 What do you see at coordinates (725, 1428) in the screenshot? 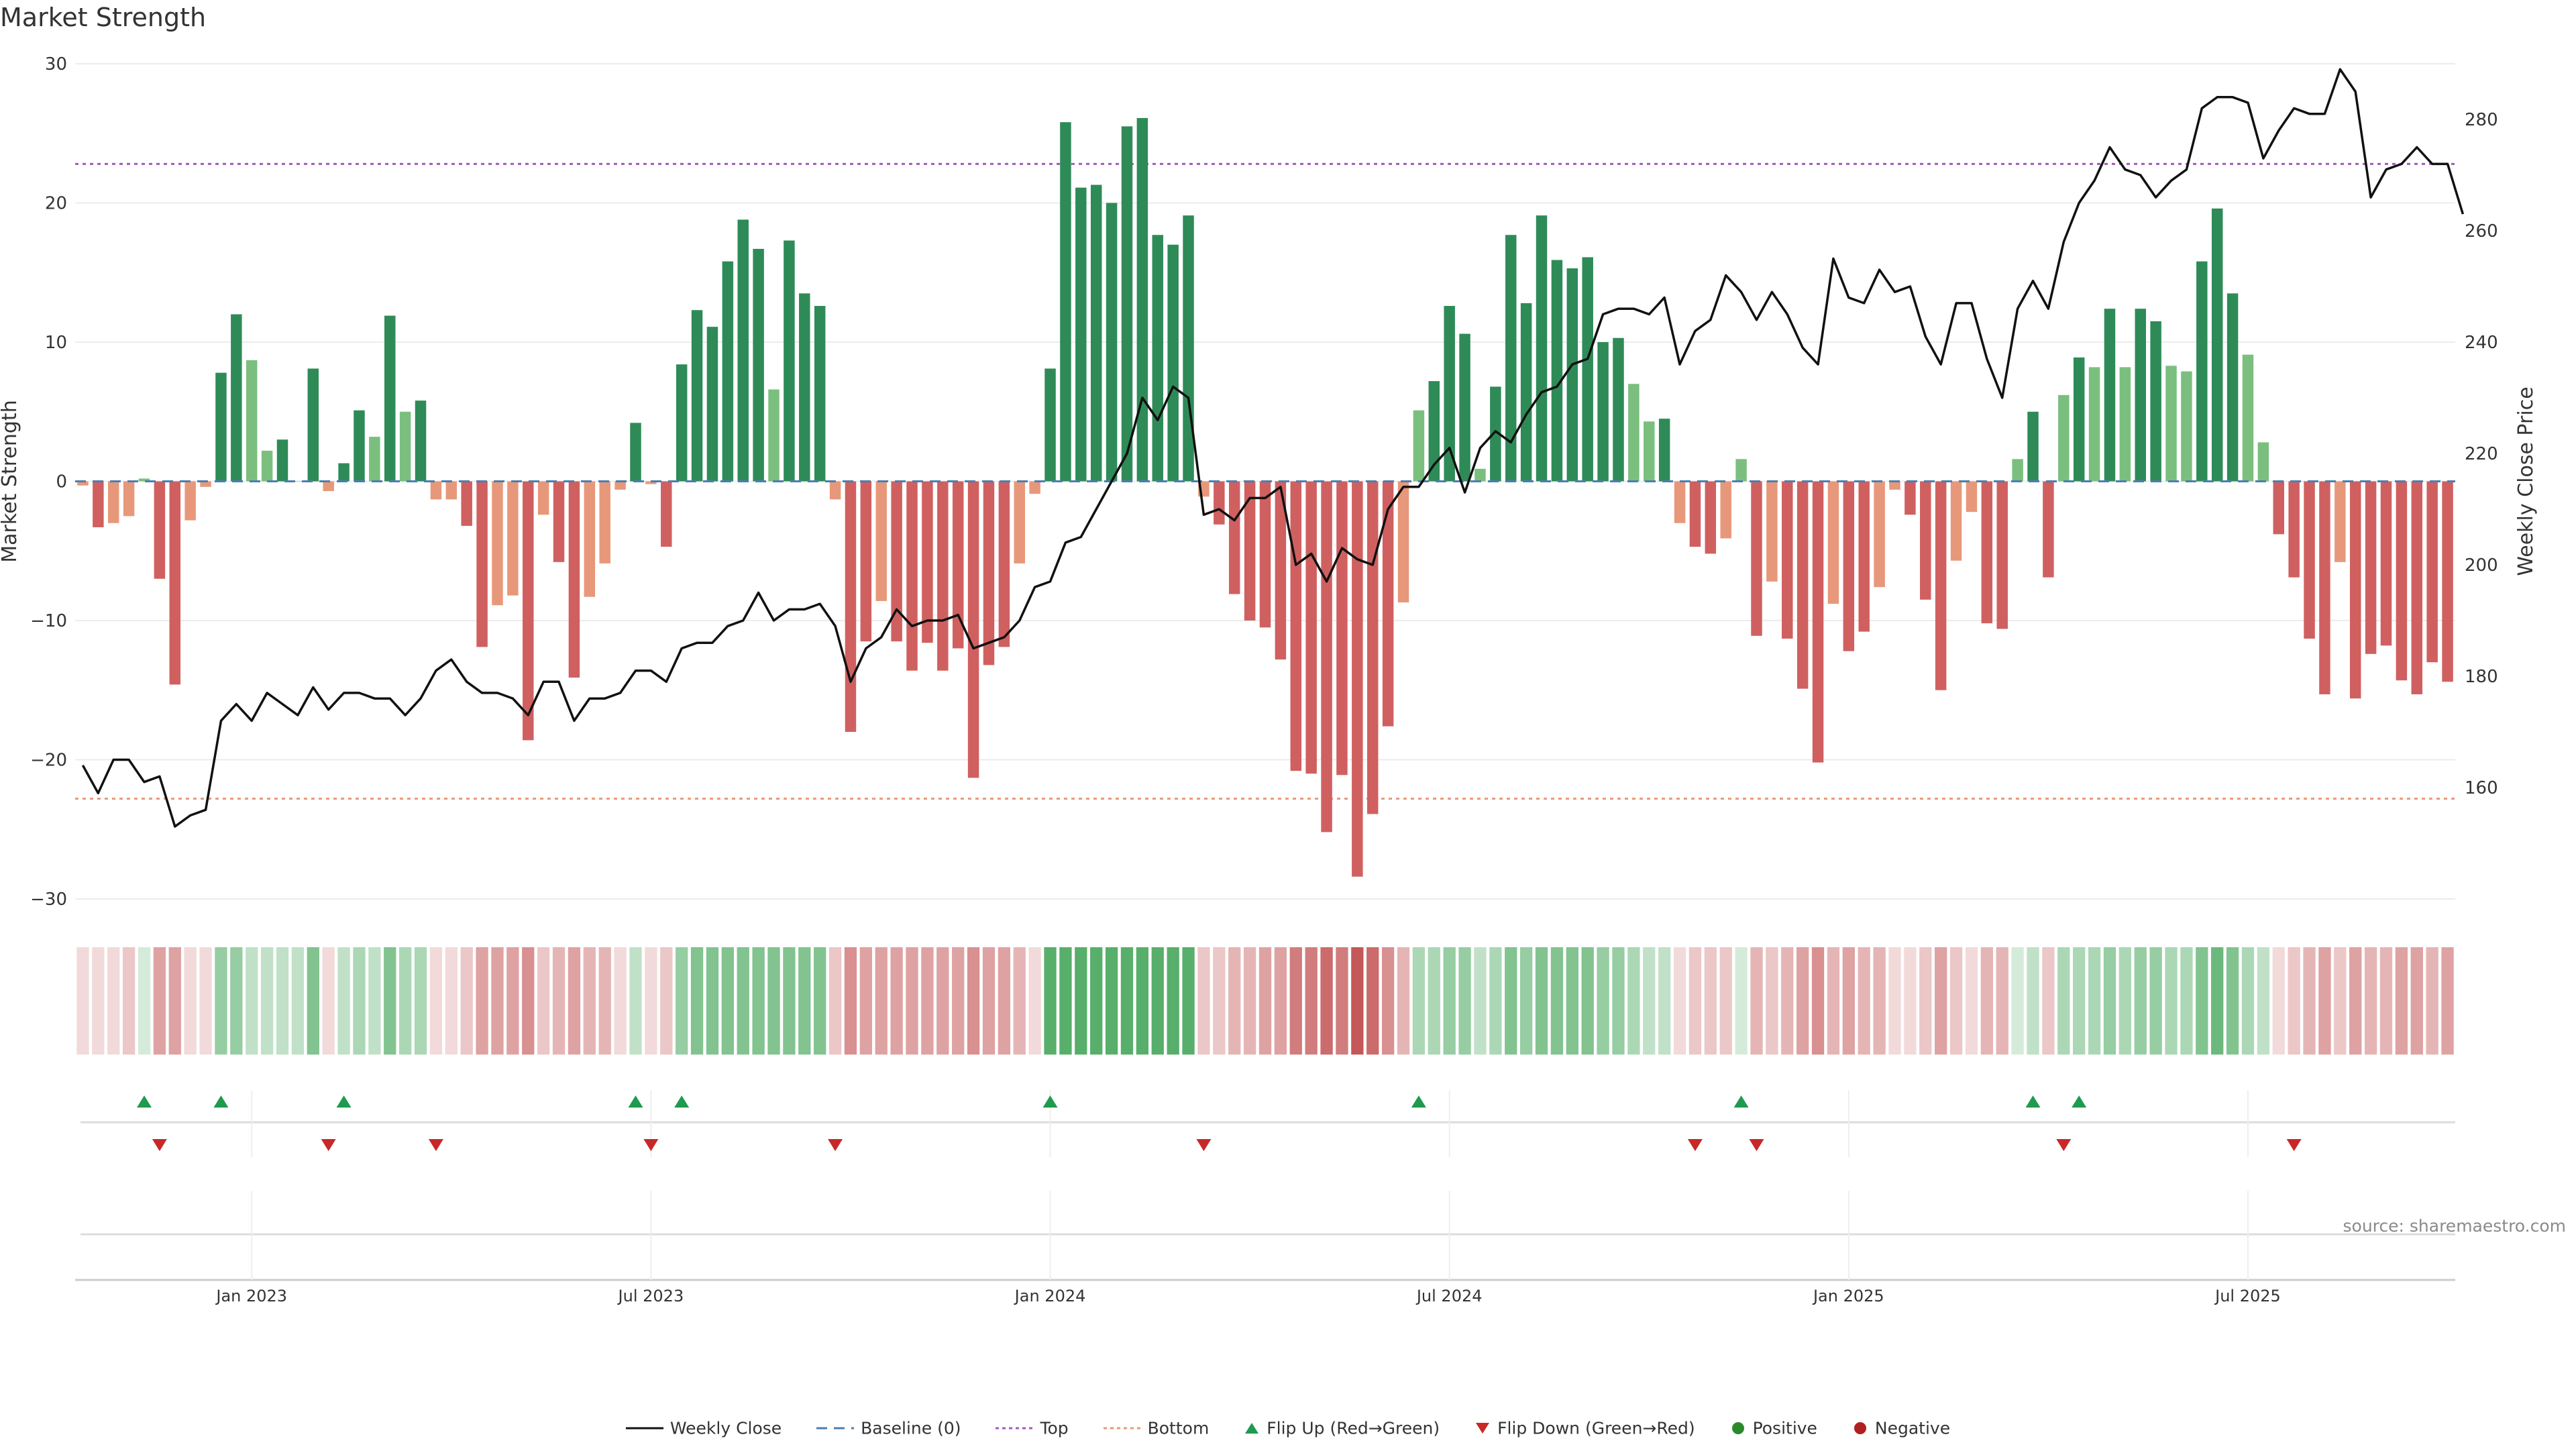
I see `legend-label: Weekly Close` at bounding box center [725, 1428].